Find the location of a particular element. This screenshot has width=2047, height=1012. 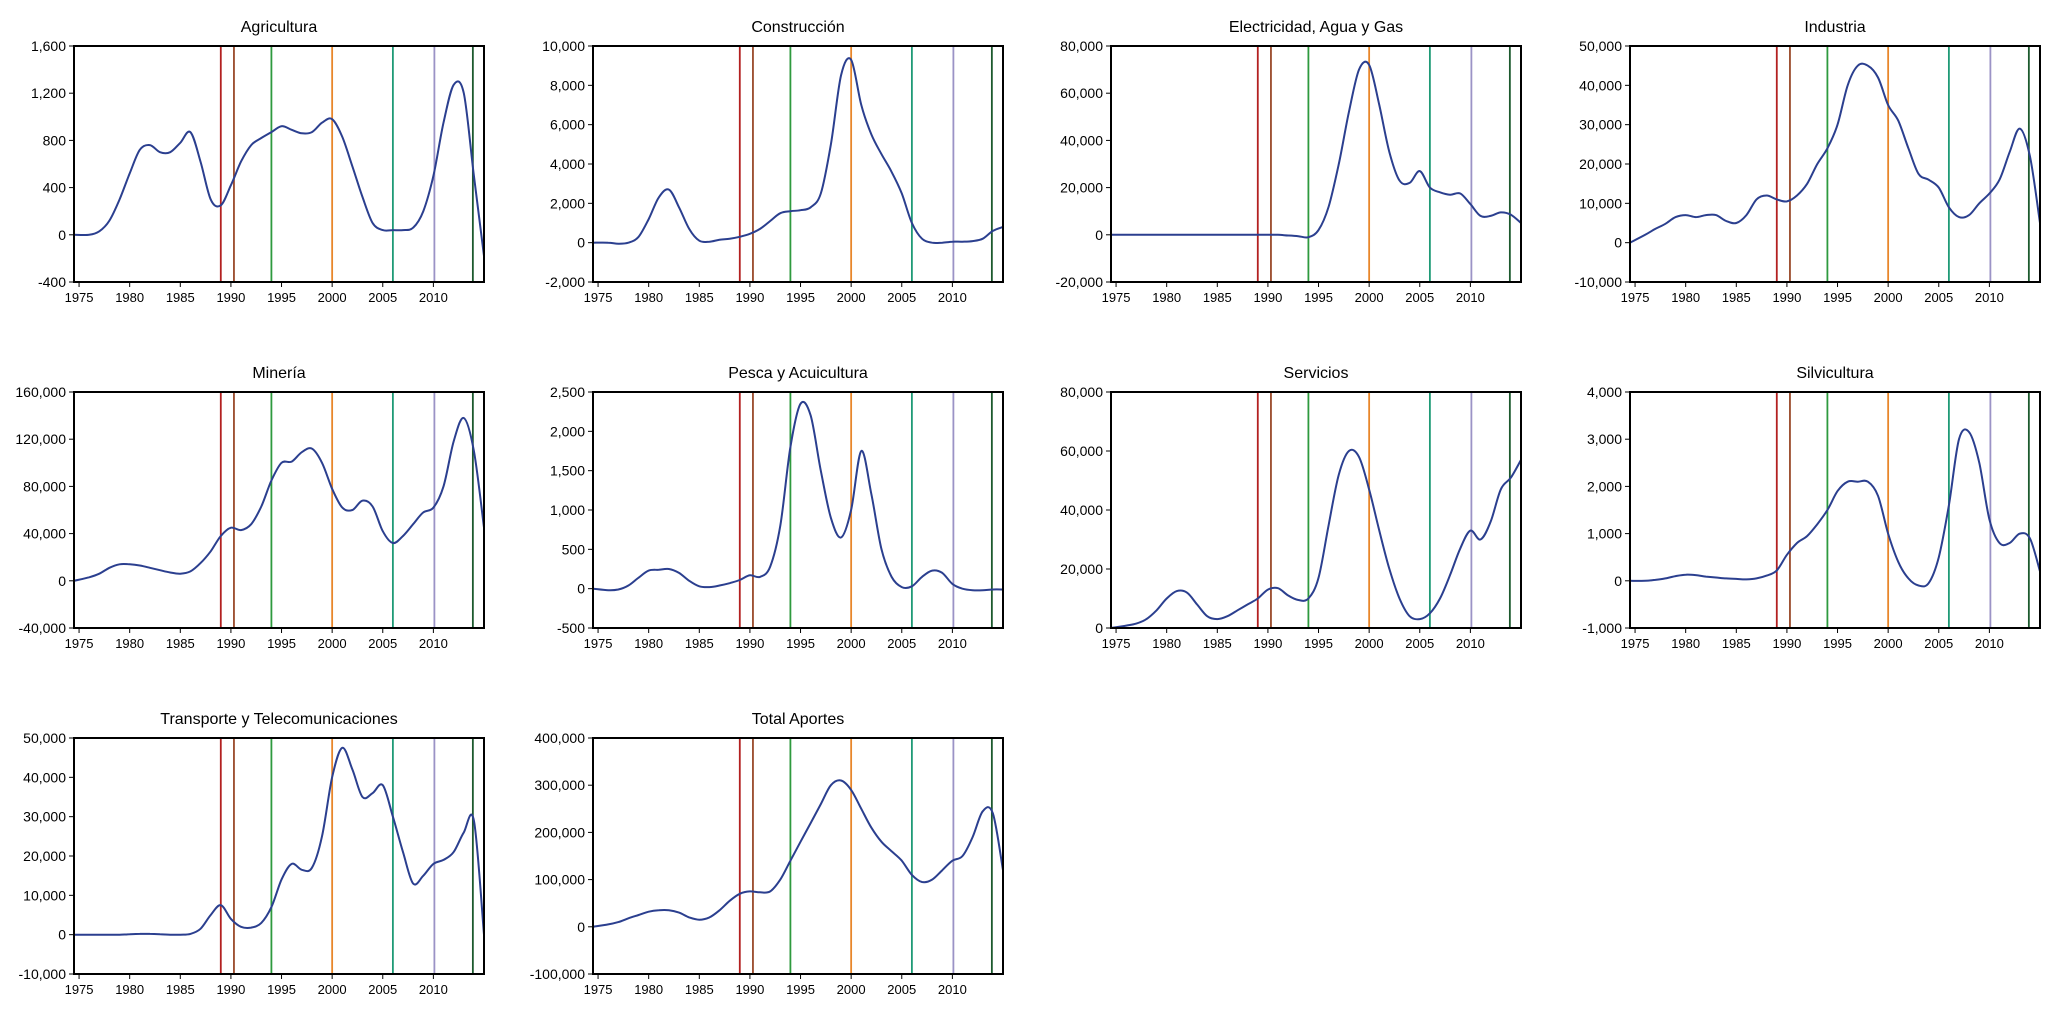

y-tick-label: 1,200 is located at coordinates (48, 93).